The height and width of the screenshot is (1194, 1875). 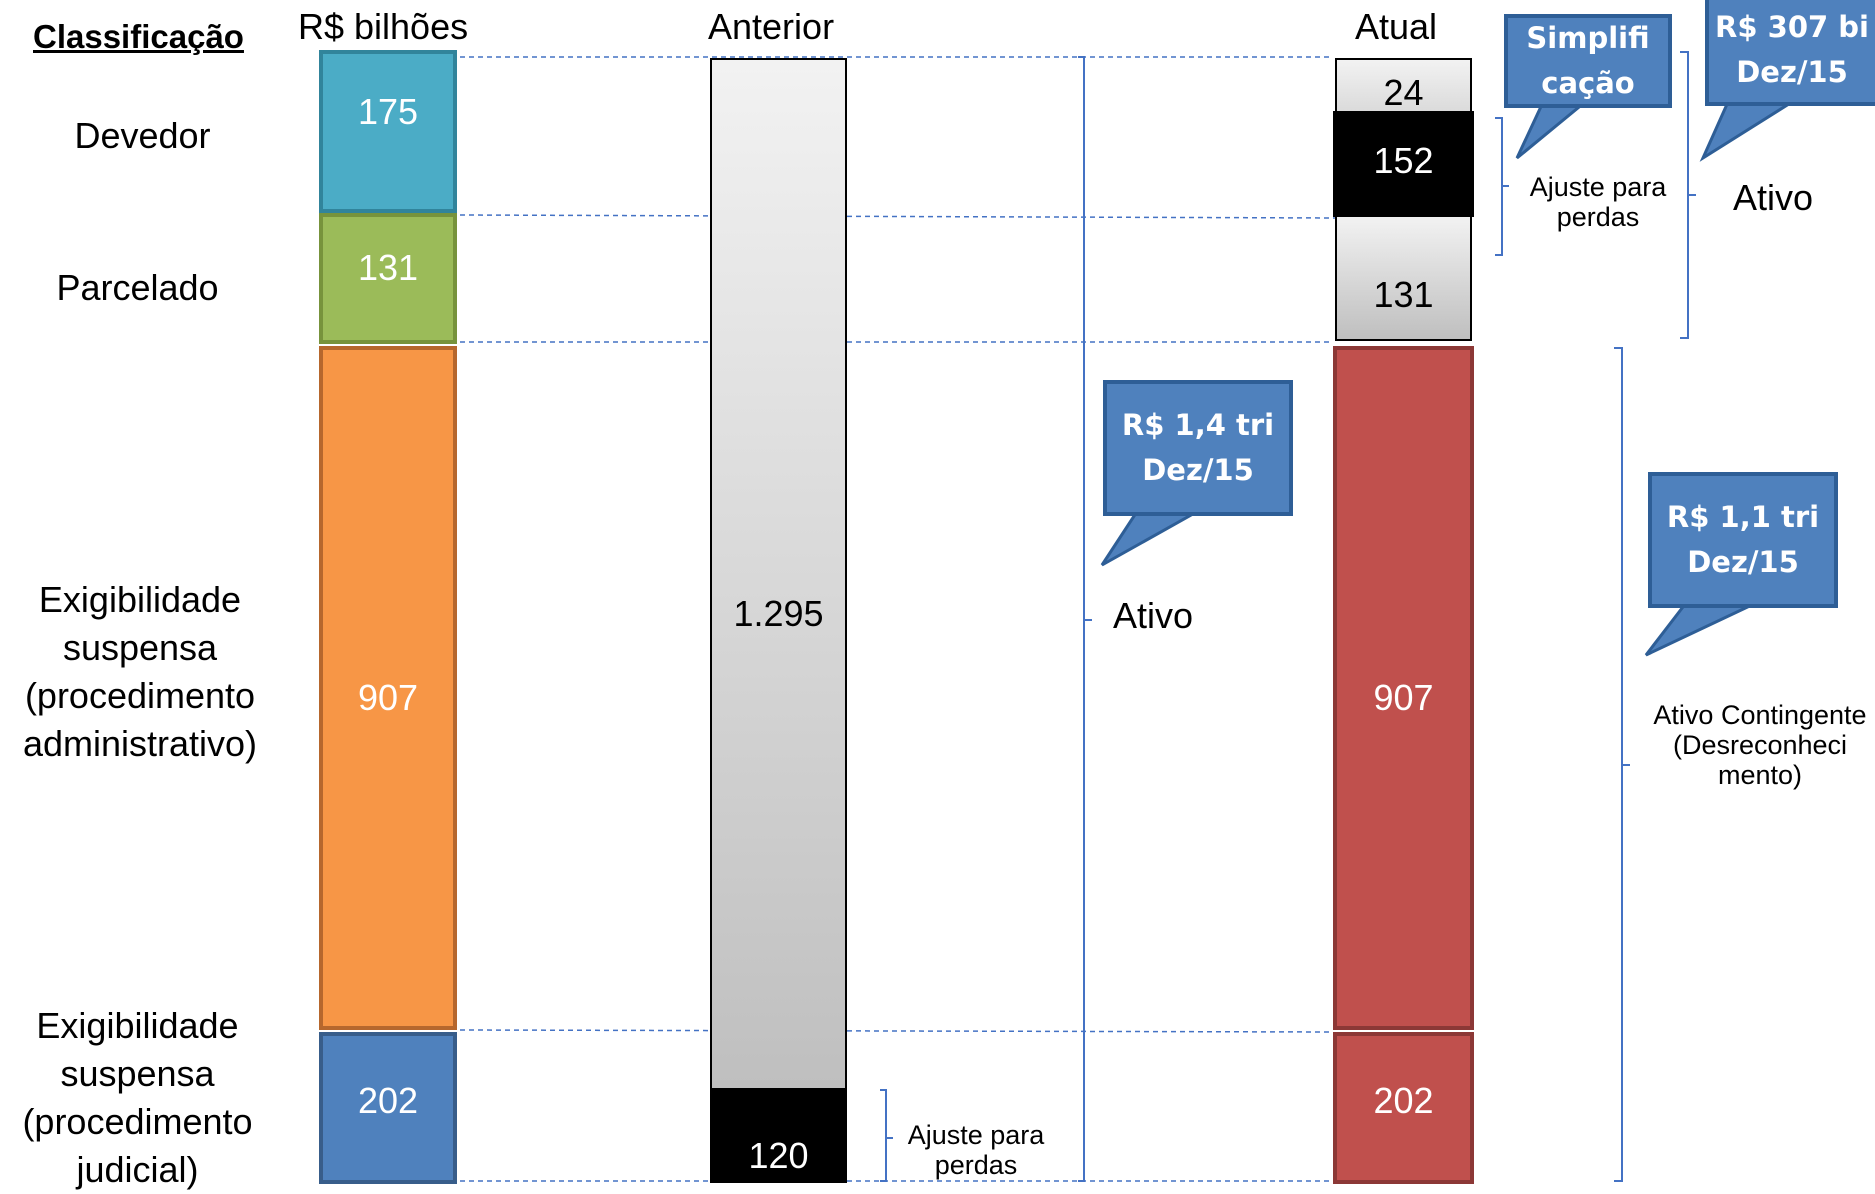 I want to click on bar-parcelado: 131, so click(x=388, y=278).